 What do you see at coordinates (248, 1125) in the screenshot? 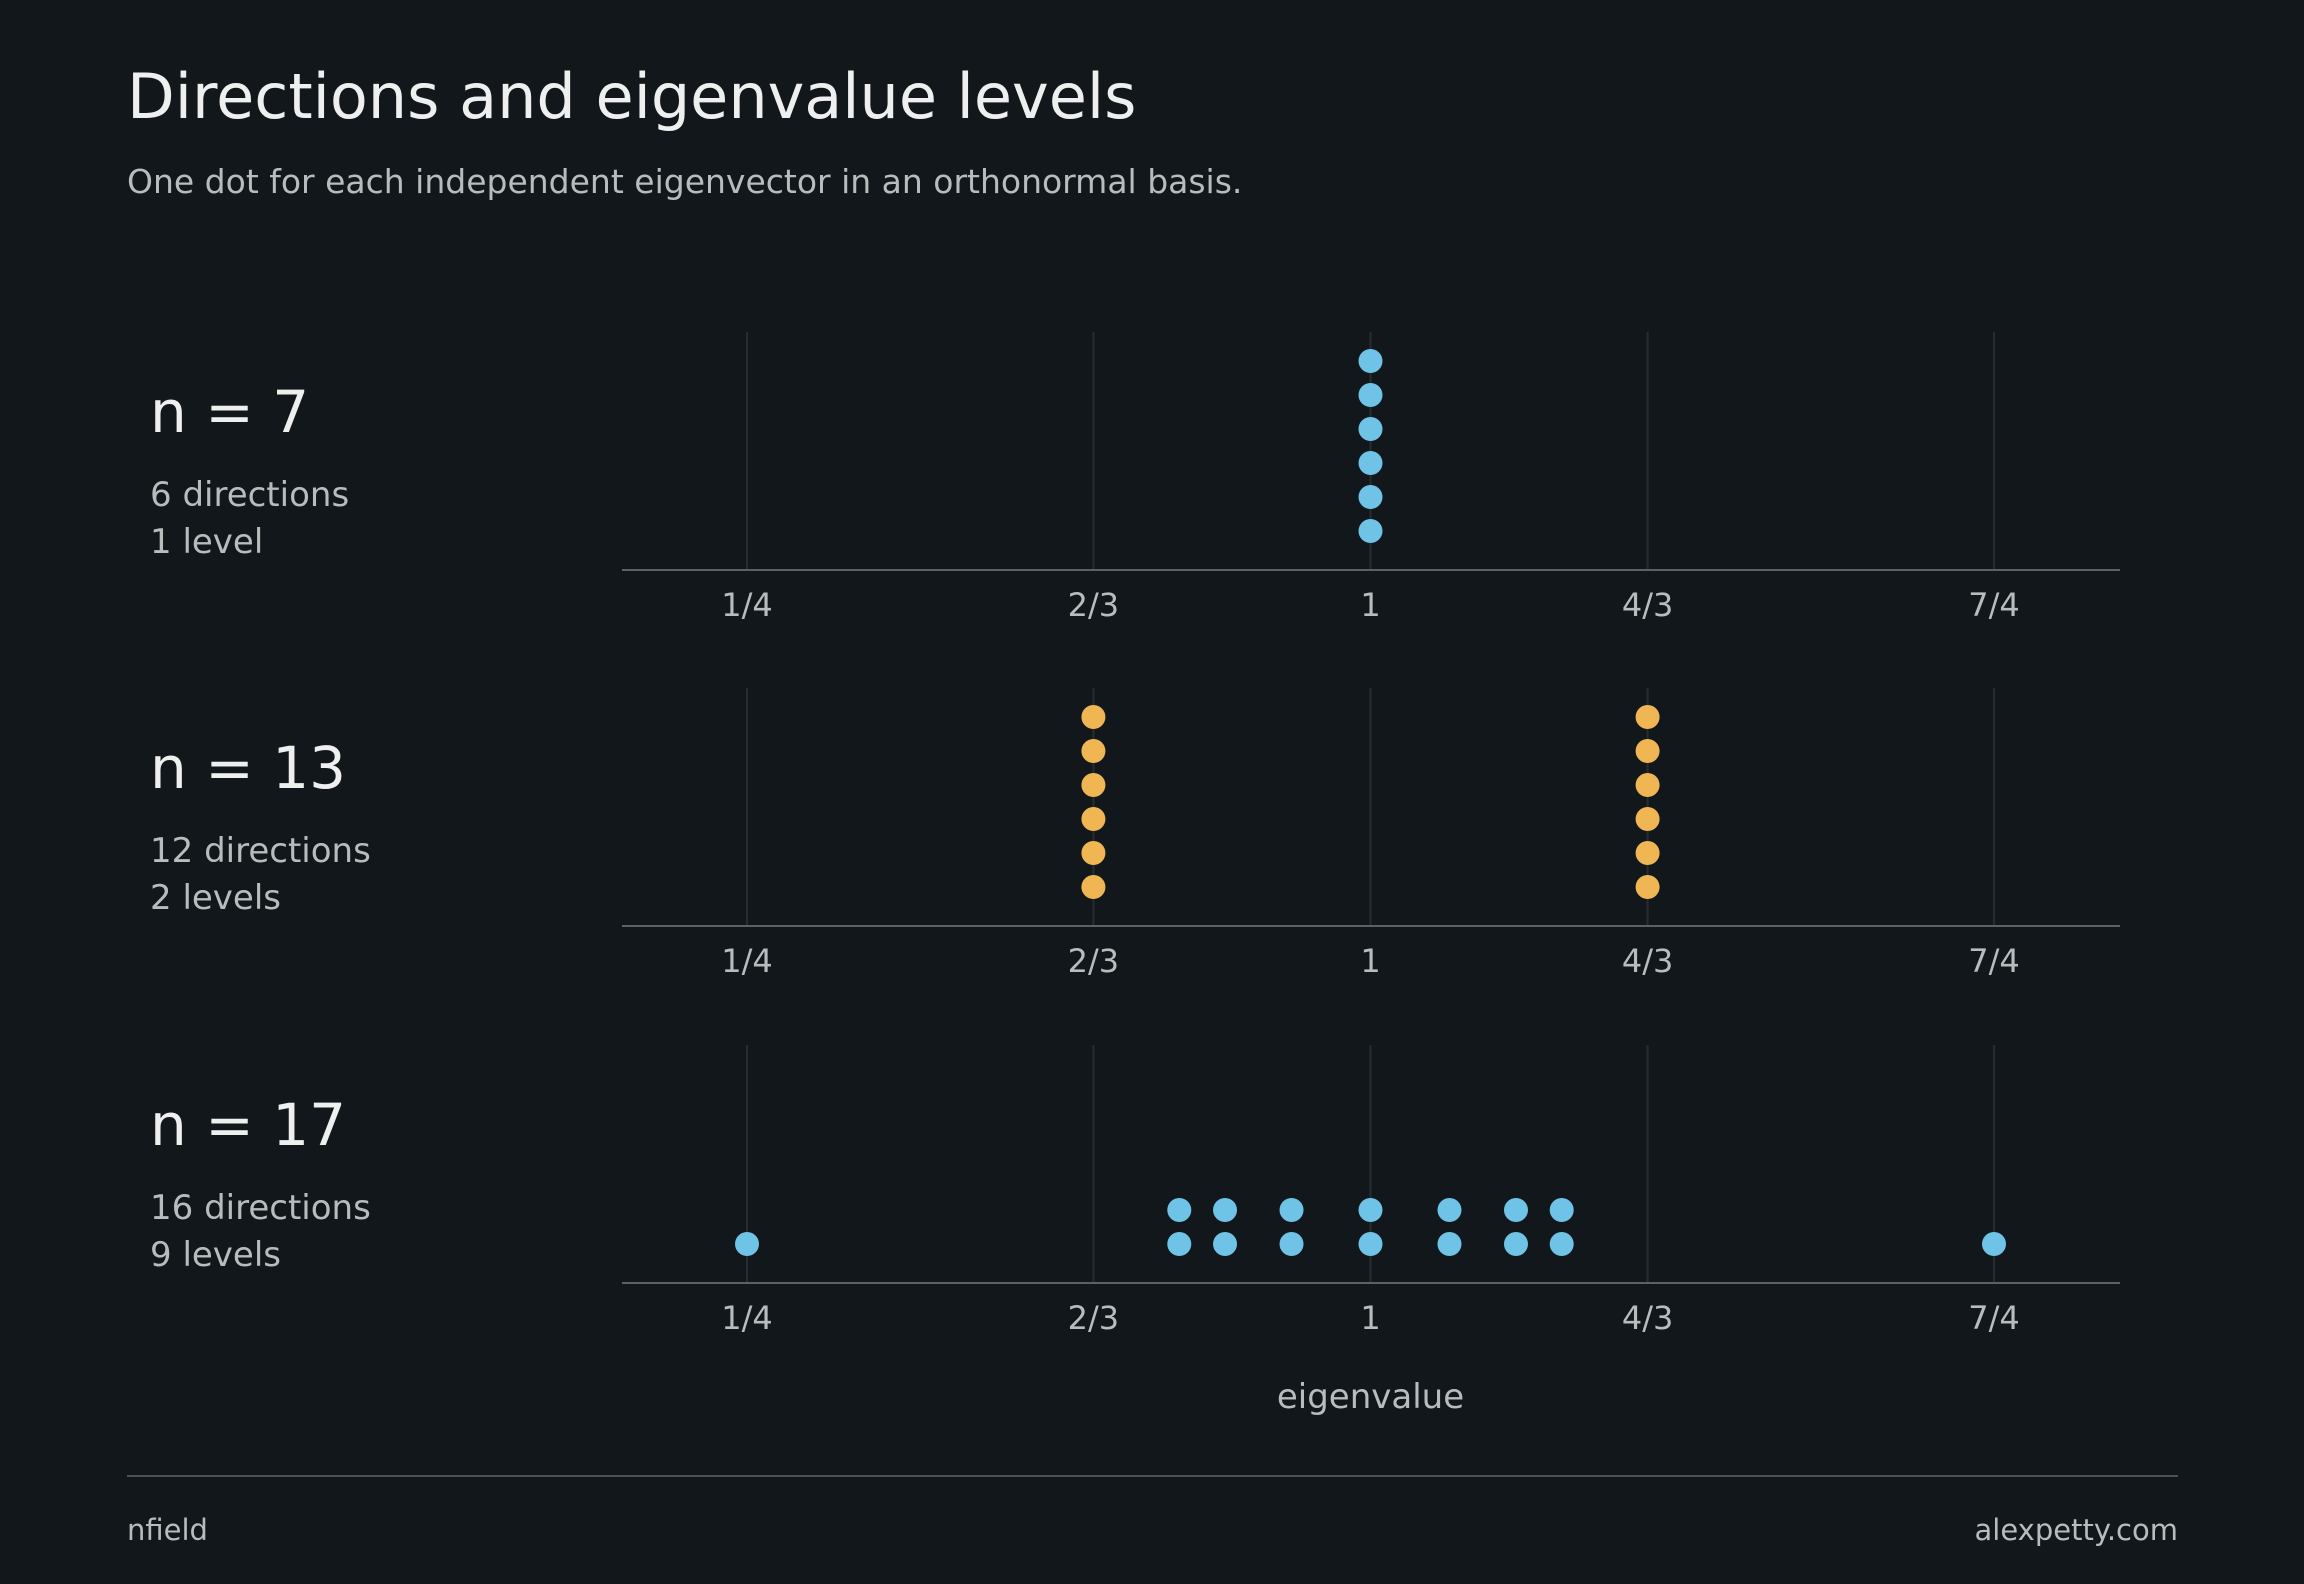
I see `panel-label: n = 17` at bounding box center [248, 1125].